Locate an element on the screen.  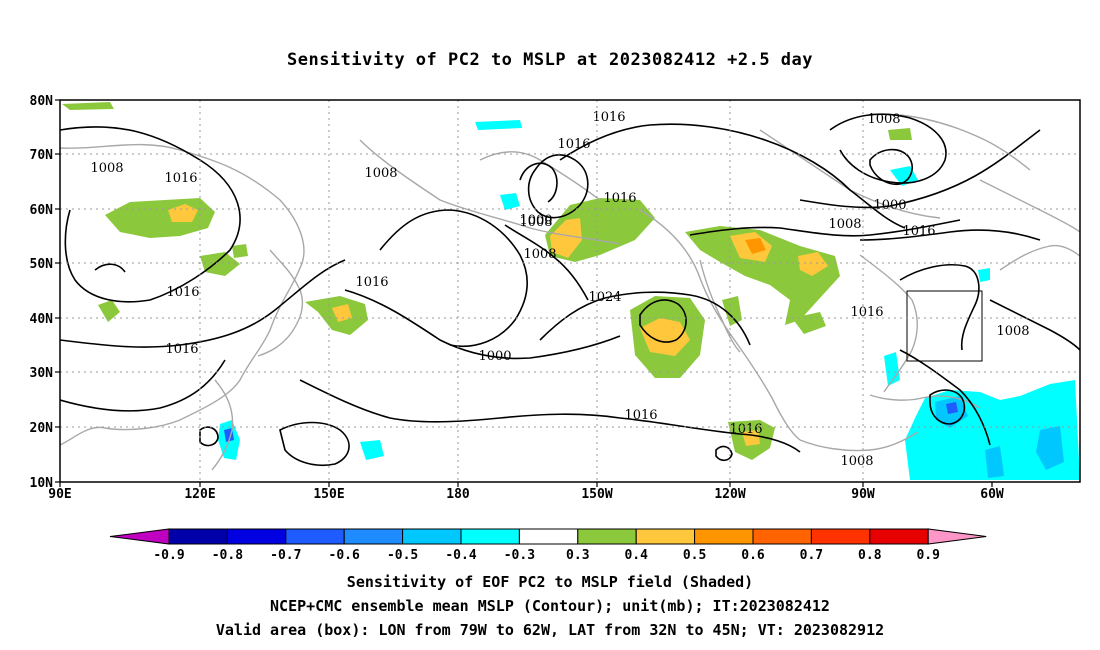
shade-0.4-canada2 is located at coordinates (813, 264).